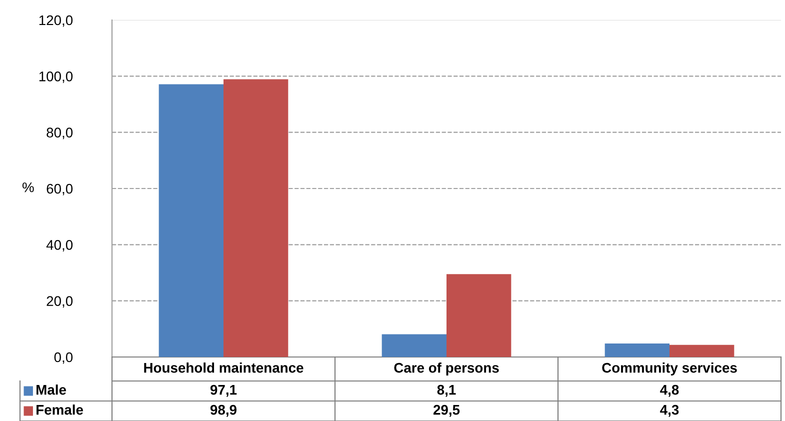  What do you see at coordinates (669, 390) in the screenshot?
I see `data-label: 4,8` at bounding box center [669, 390].